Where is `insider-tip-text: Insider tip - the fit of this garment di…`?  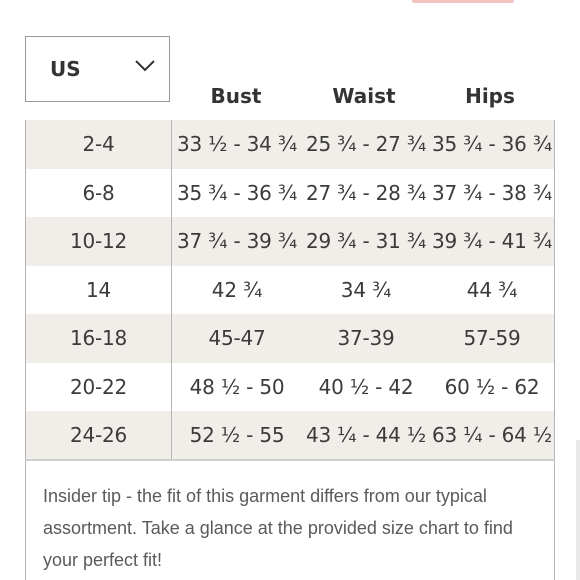
insider-tip-text: Insider tip - the fit of this garment di… is located at coordinates (278, 528).